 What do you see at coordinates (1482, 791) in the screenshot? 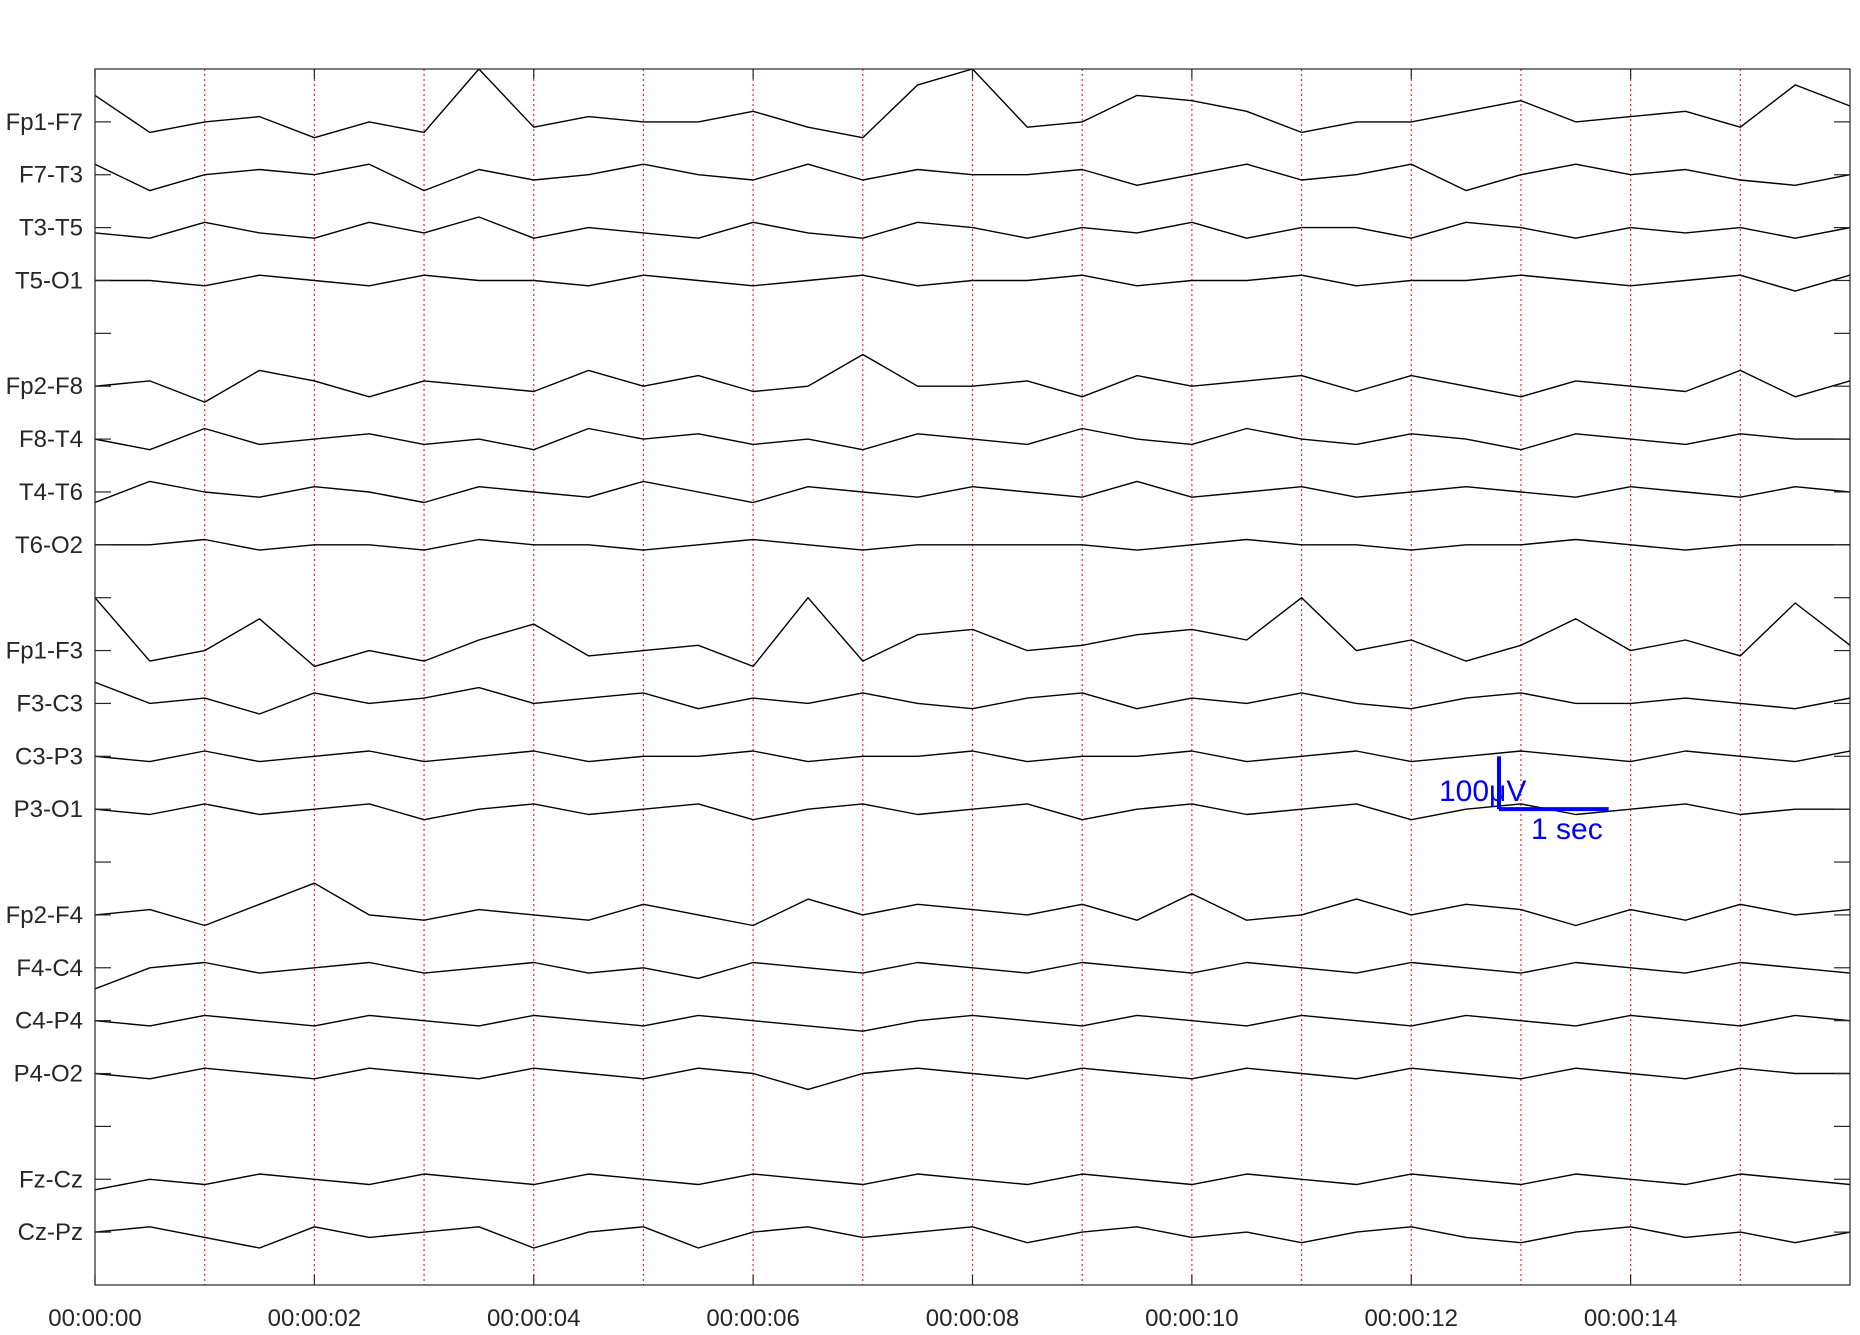
I see `scale-bar-voltage-label: 100μV` at bounding box center [1482, 791].